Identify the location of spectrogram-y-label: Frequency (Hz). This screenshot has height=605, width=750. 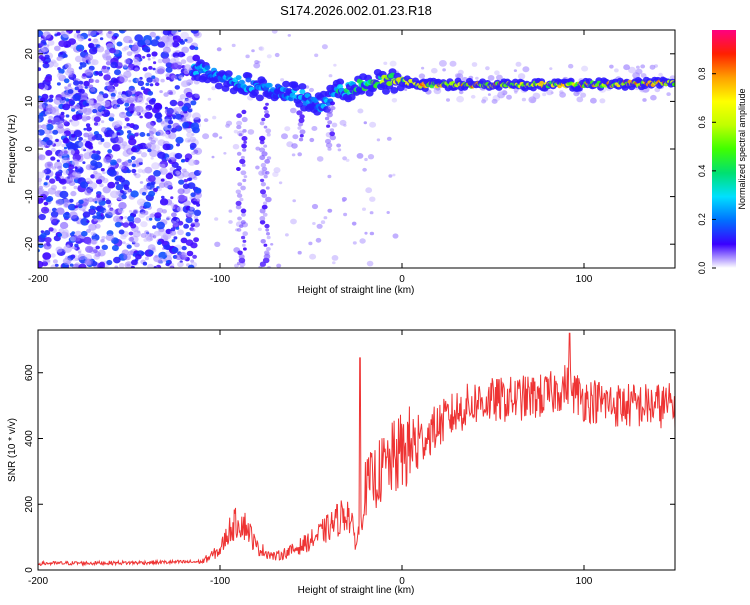
(12, 149).